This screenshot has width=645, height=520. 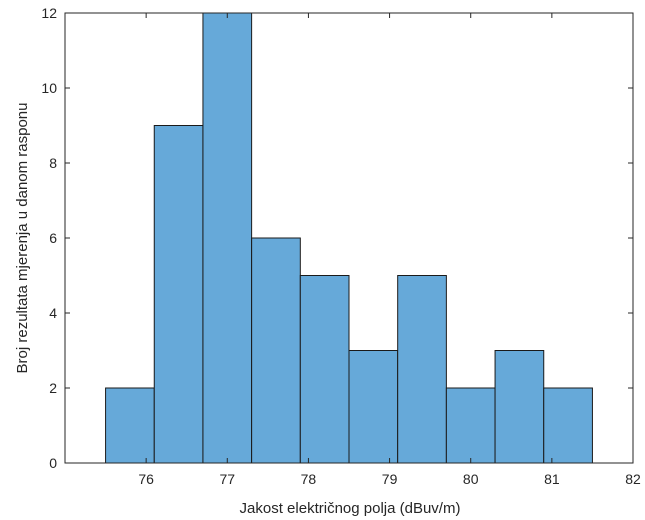 What do you see at coordinates (350, 508) in the screenshot?
I see `x-axis-label: Jakost električnog polja (dBuv/m)` at bounding box center [350, 508].